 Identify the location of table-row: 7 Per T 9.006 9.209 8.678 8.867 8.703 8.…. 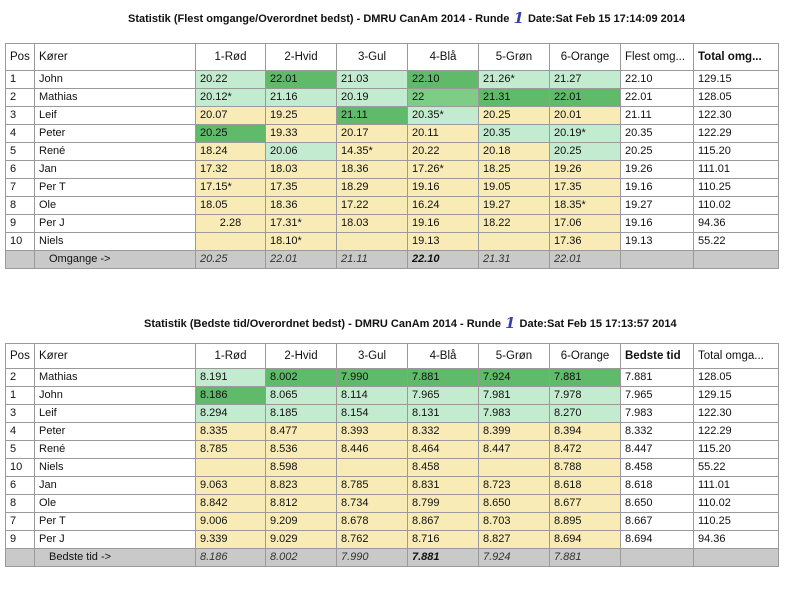
(392, 521).